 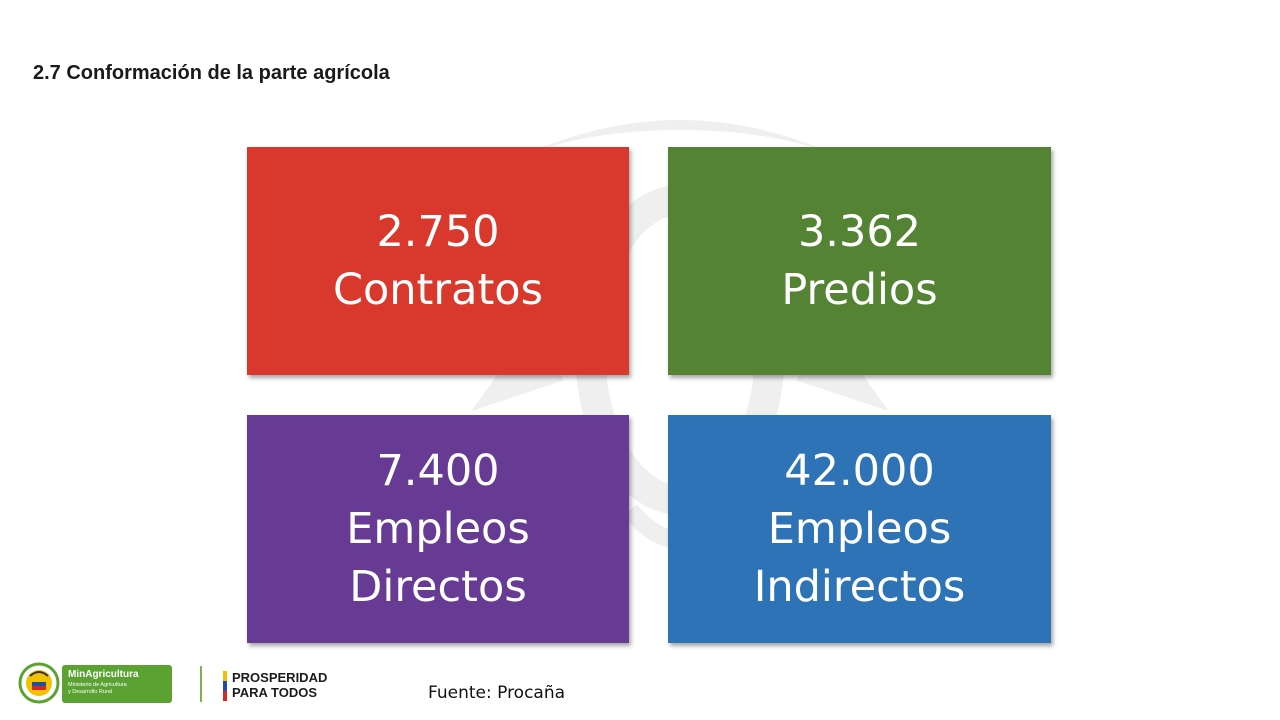 What do you see at coordinates (859, 471) in the screenshot?
I see `tile-number: 42.000` at bounding box center [859, 471].